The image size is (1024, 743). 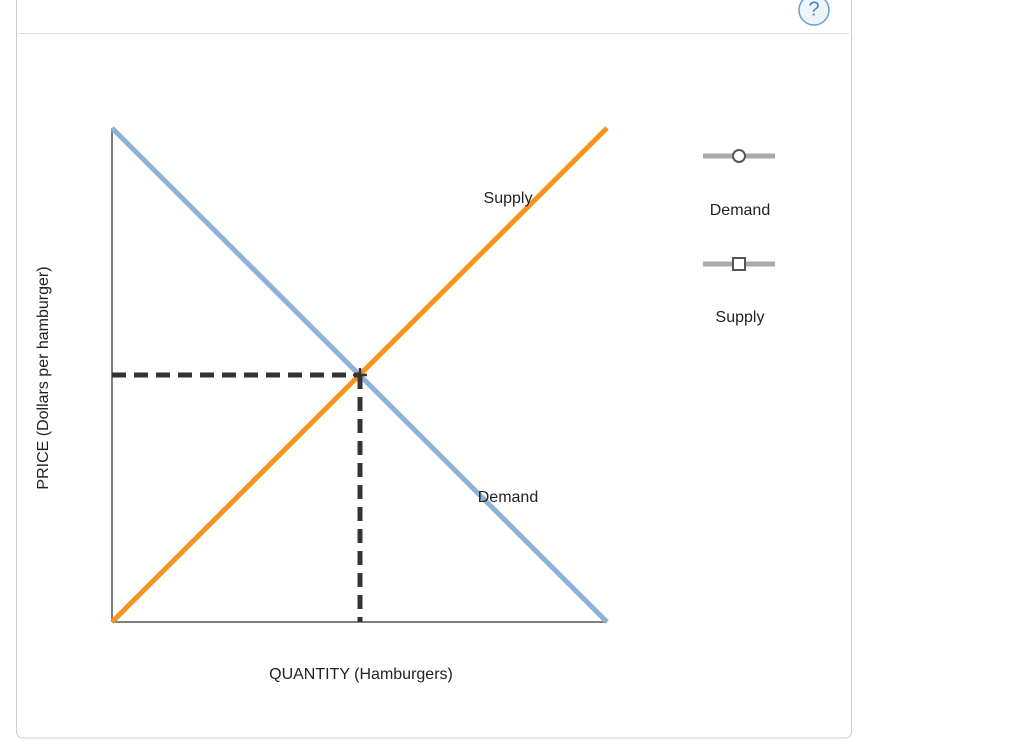 I want to click on x-axis-label: QUANTITY (Hamburgers), so click(x=361, y=674).